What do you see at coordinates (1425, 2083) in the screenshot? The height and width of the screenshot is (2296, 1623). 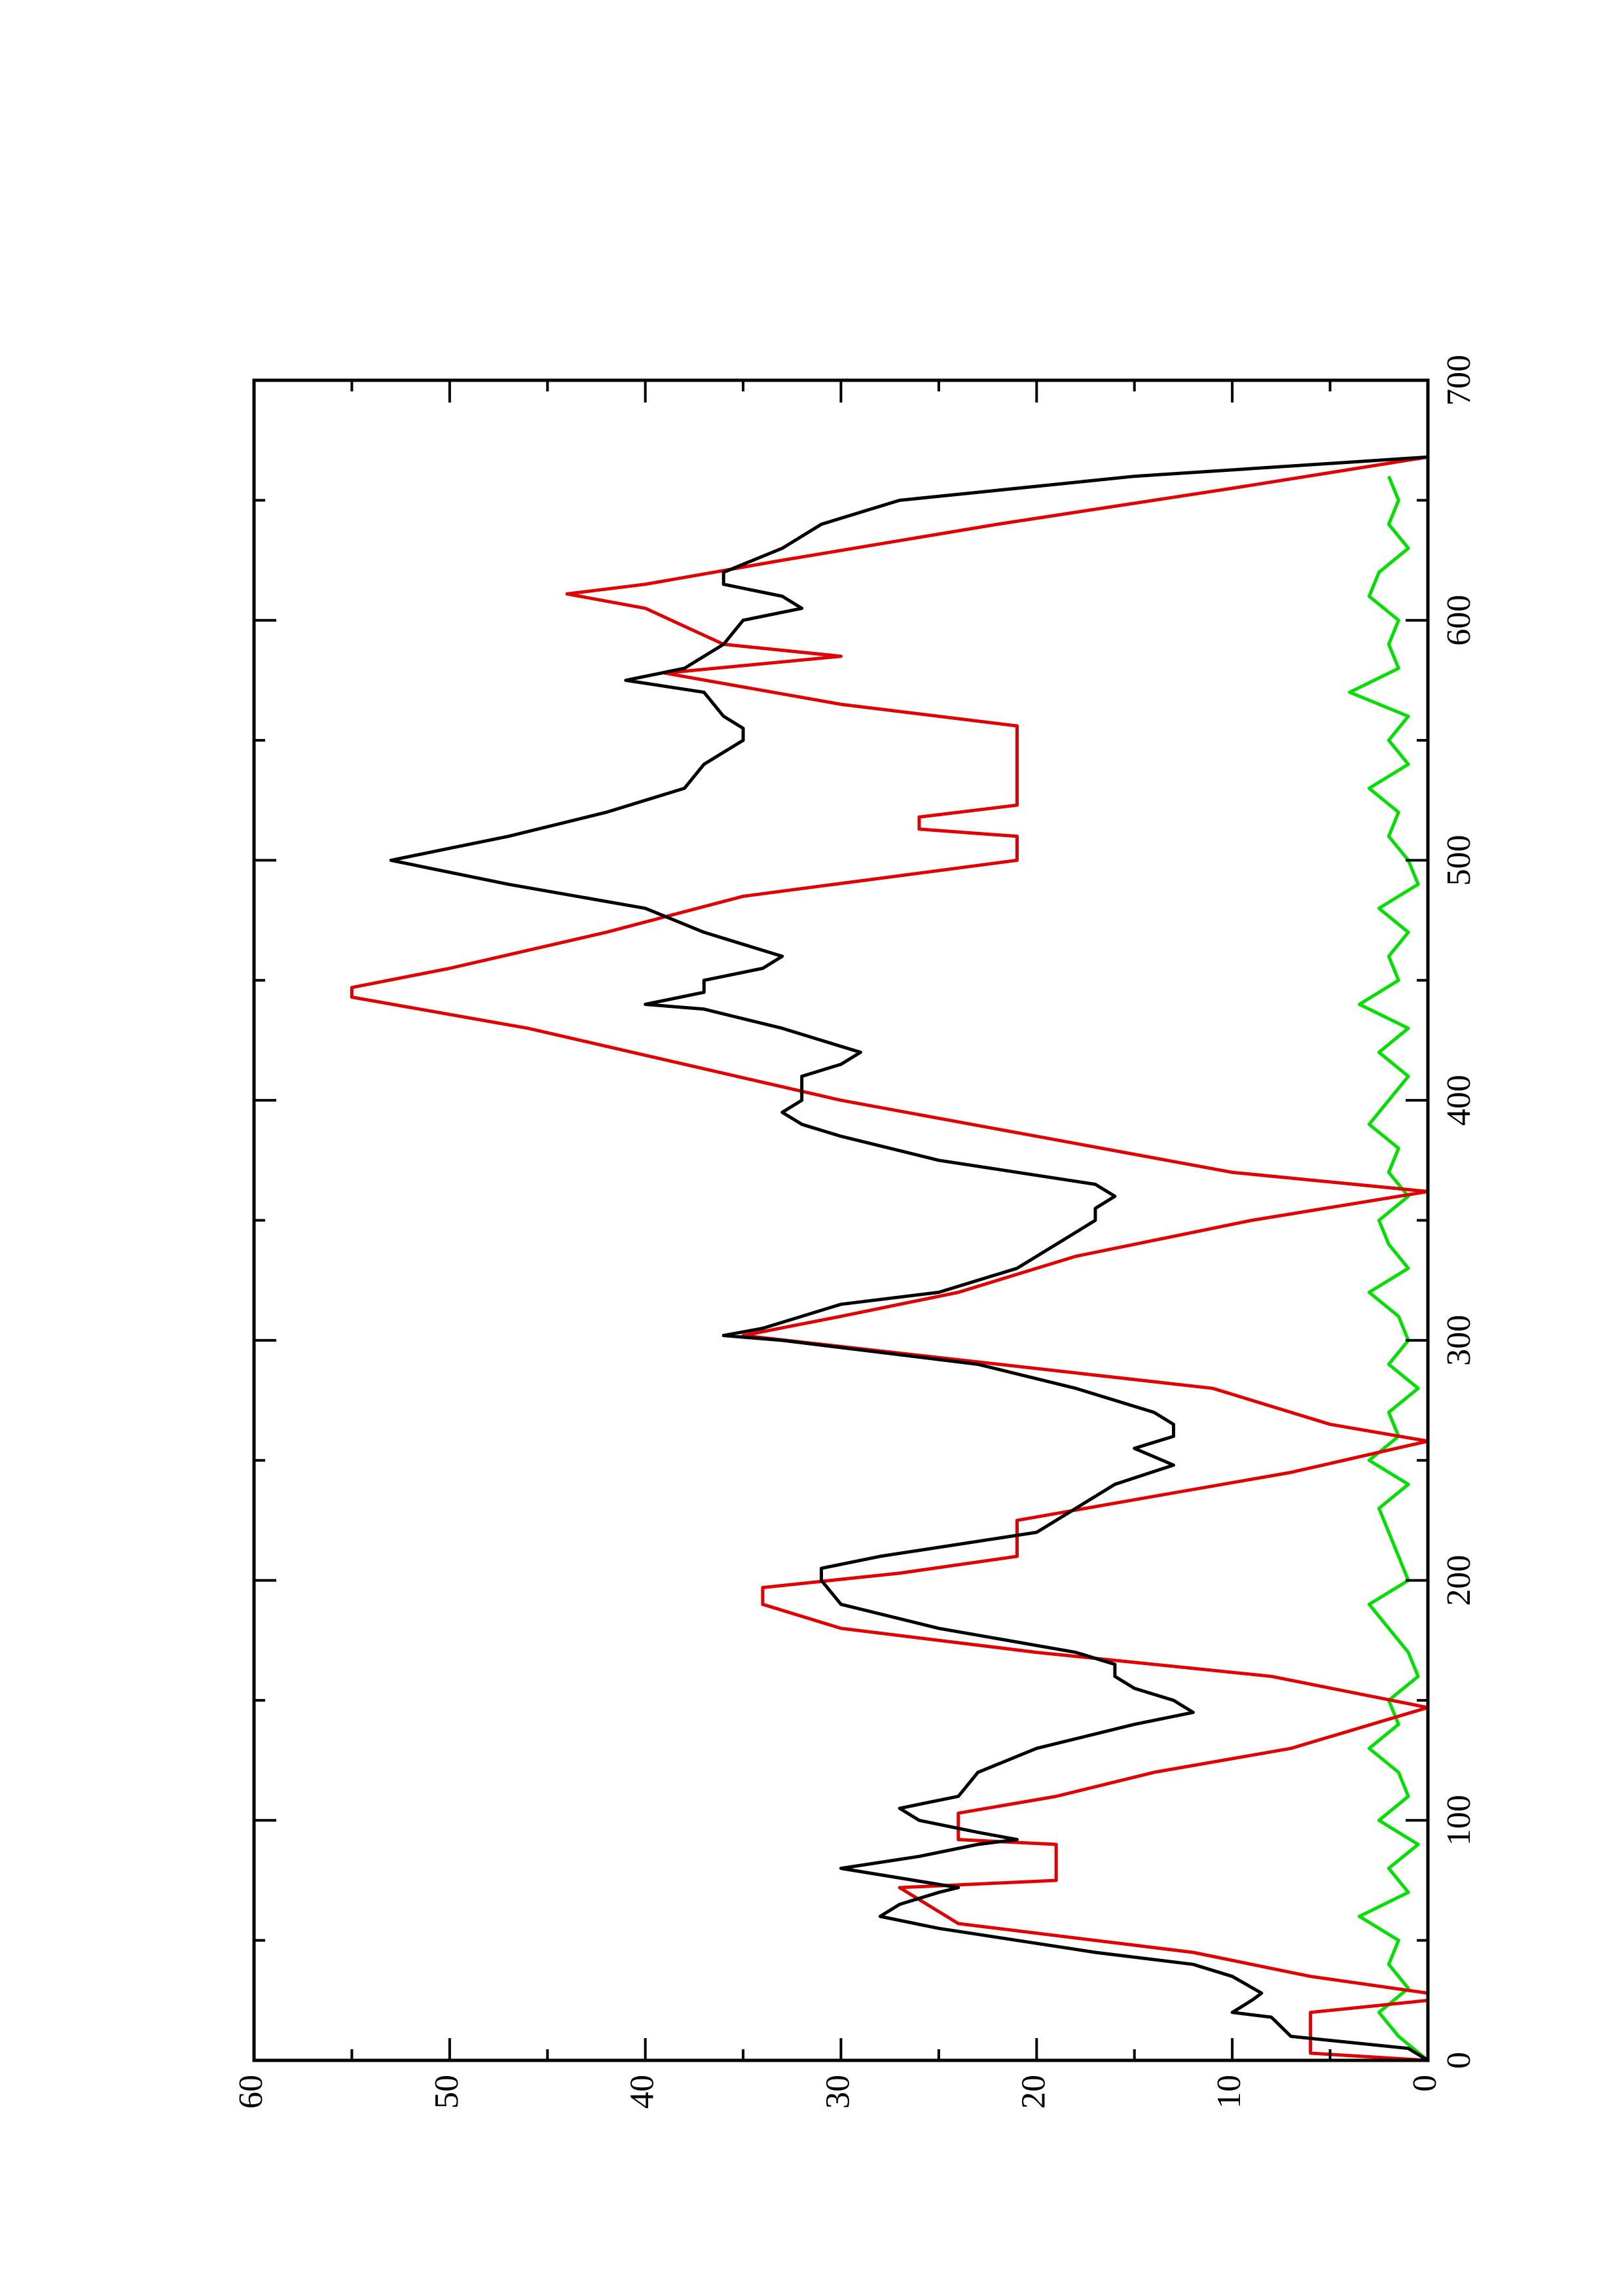 I see `y-tick-label: 0` at bounding box center [1425, 2083].